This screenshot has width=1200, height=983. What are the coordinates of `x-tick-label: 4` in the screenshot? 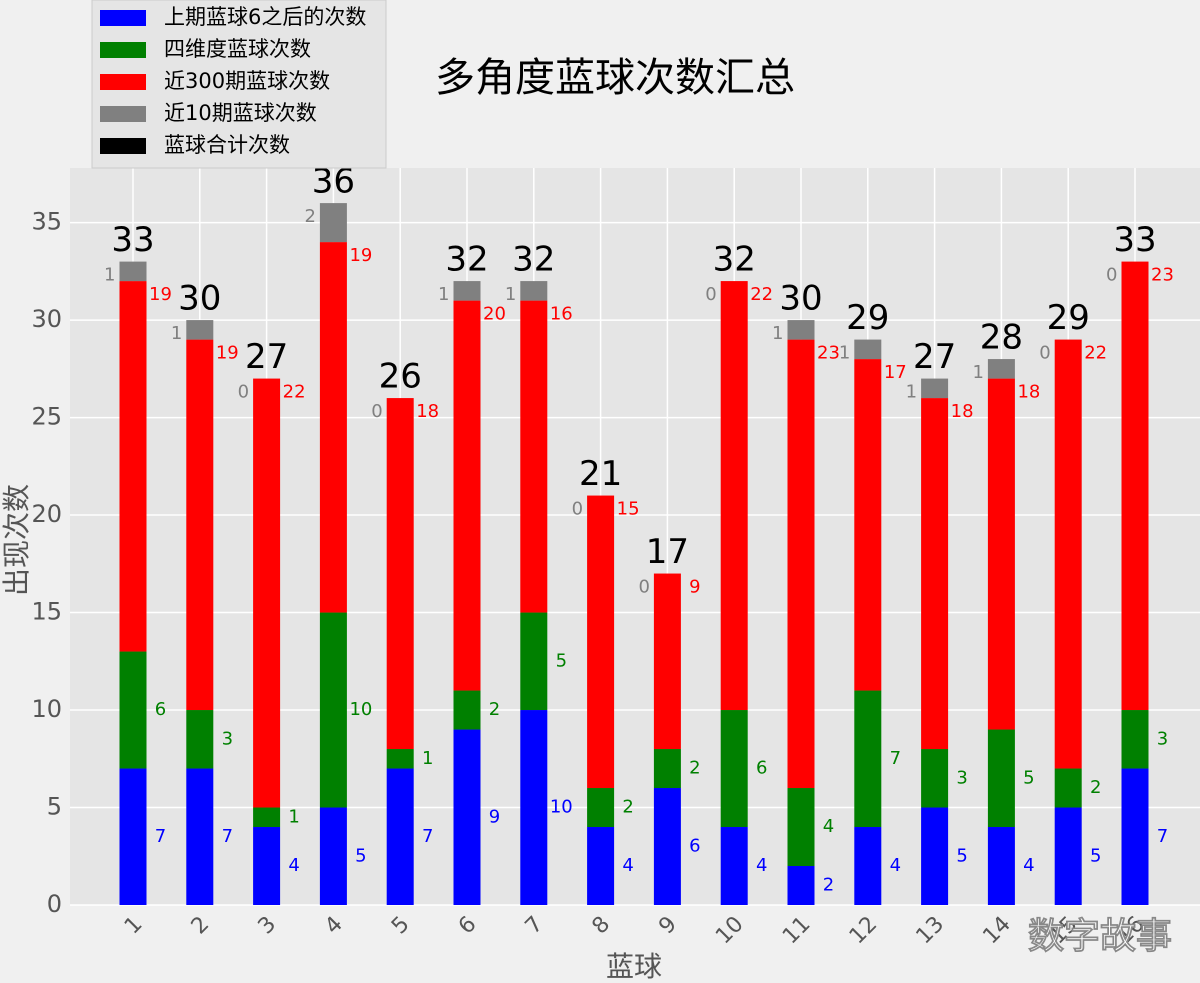 It's located at (334, 926).